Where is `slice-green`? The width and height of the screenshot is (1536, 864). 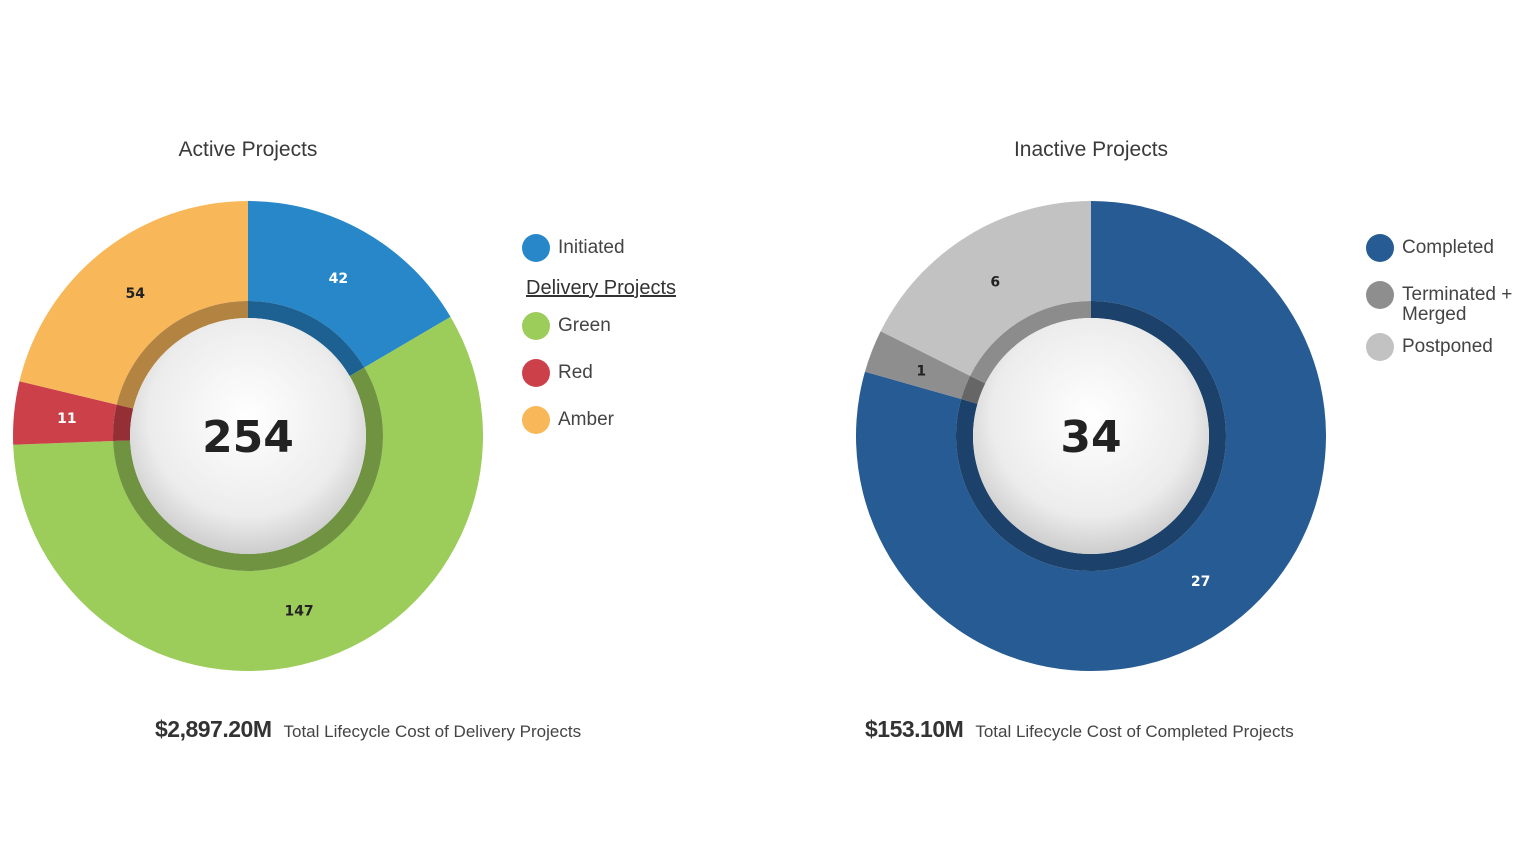
slice-green is located at coordinates (248, 494).